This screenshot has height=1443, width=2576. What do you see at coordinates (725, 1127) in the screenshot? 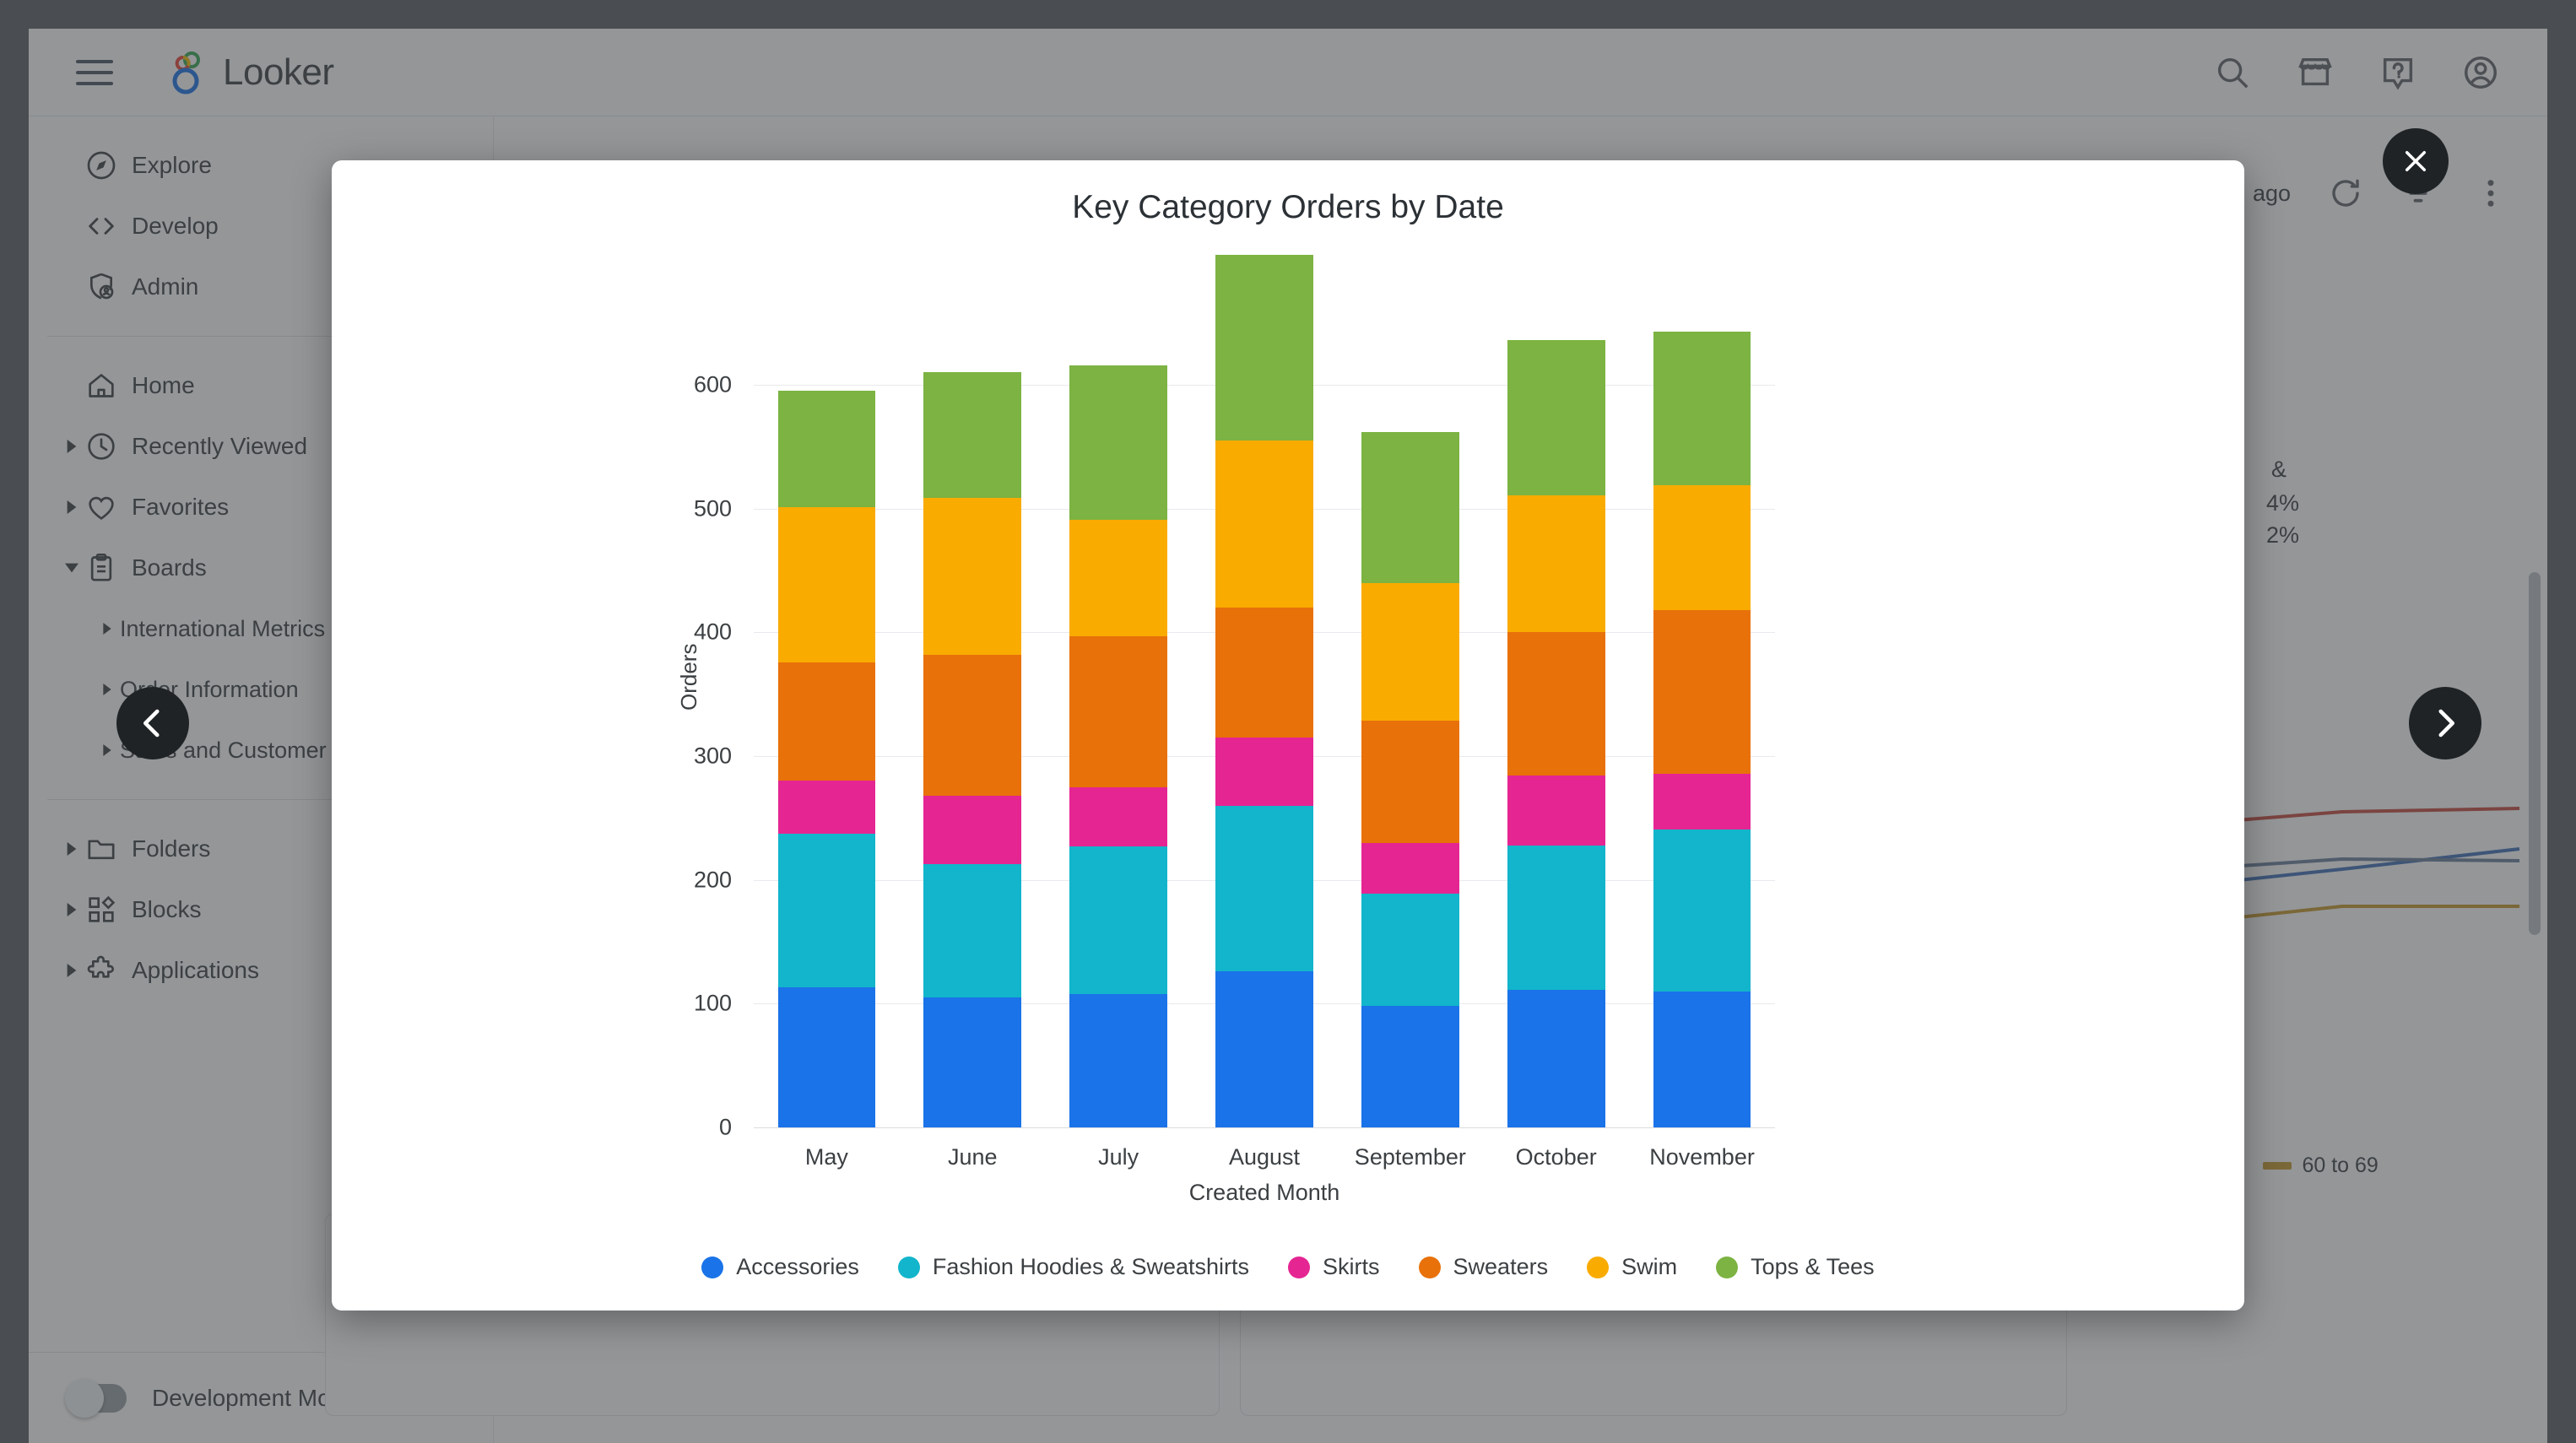
I see `y-axis-tick: 0` at bounding box center [725, 1127].